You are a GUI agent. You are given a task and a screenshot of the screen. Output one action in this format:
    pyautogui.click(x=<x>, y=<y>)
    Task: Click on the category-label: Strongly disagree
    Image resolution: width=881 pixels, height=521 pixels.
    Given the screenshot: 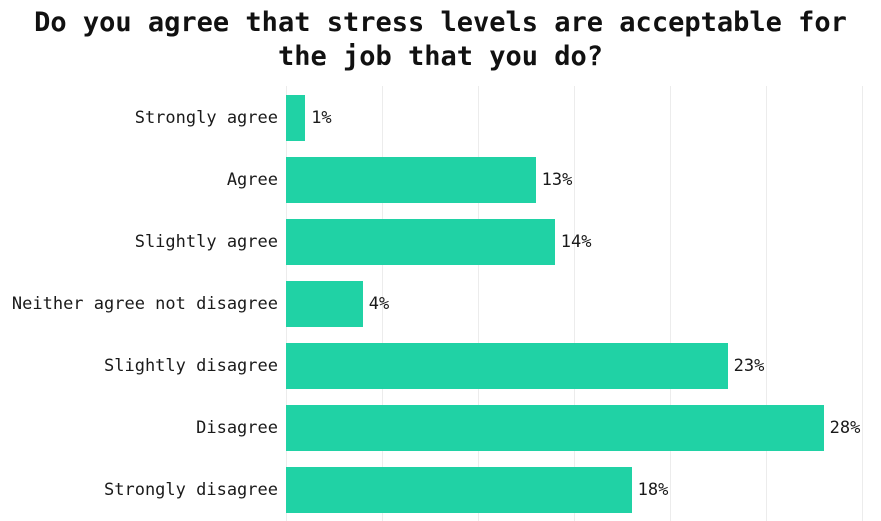 What is the action you would take?
    pyautogui.click(x=191, y=490)
    